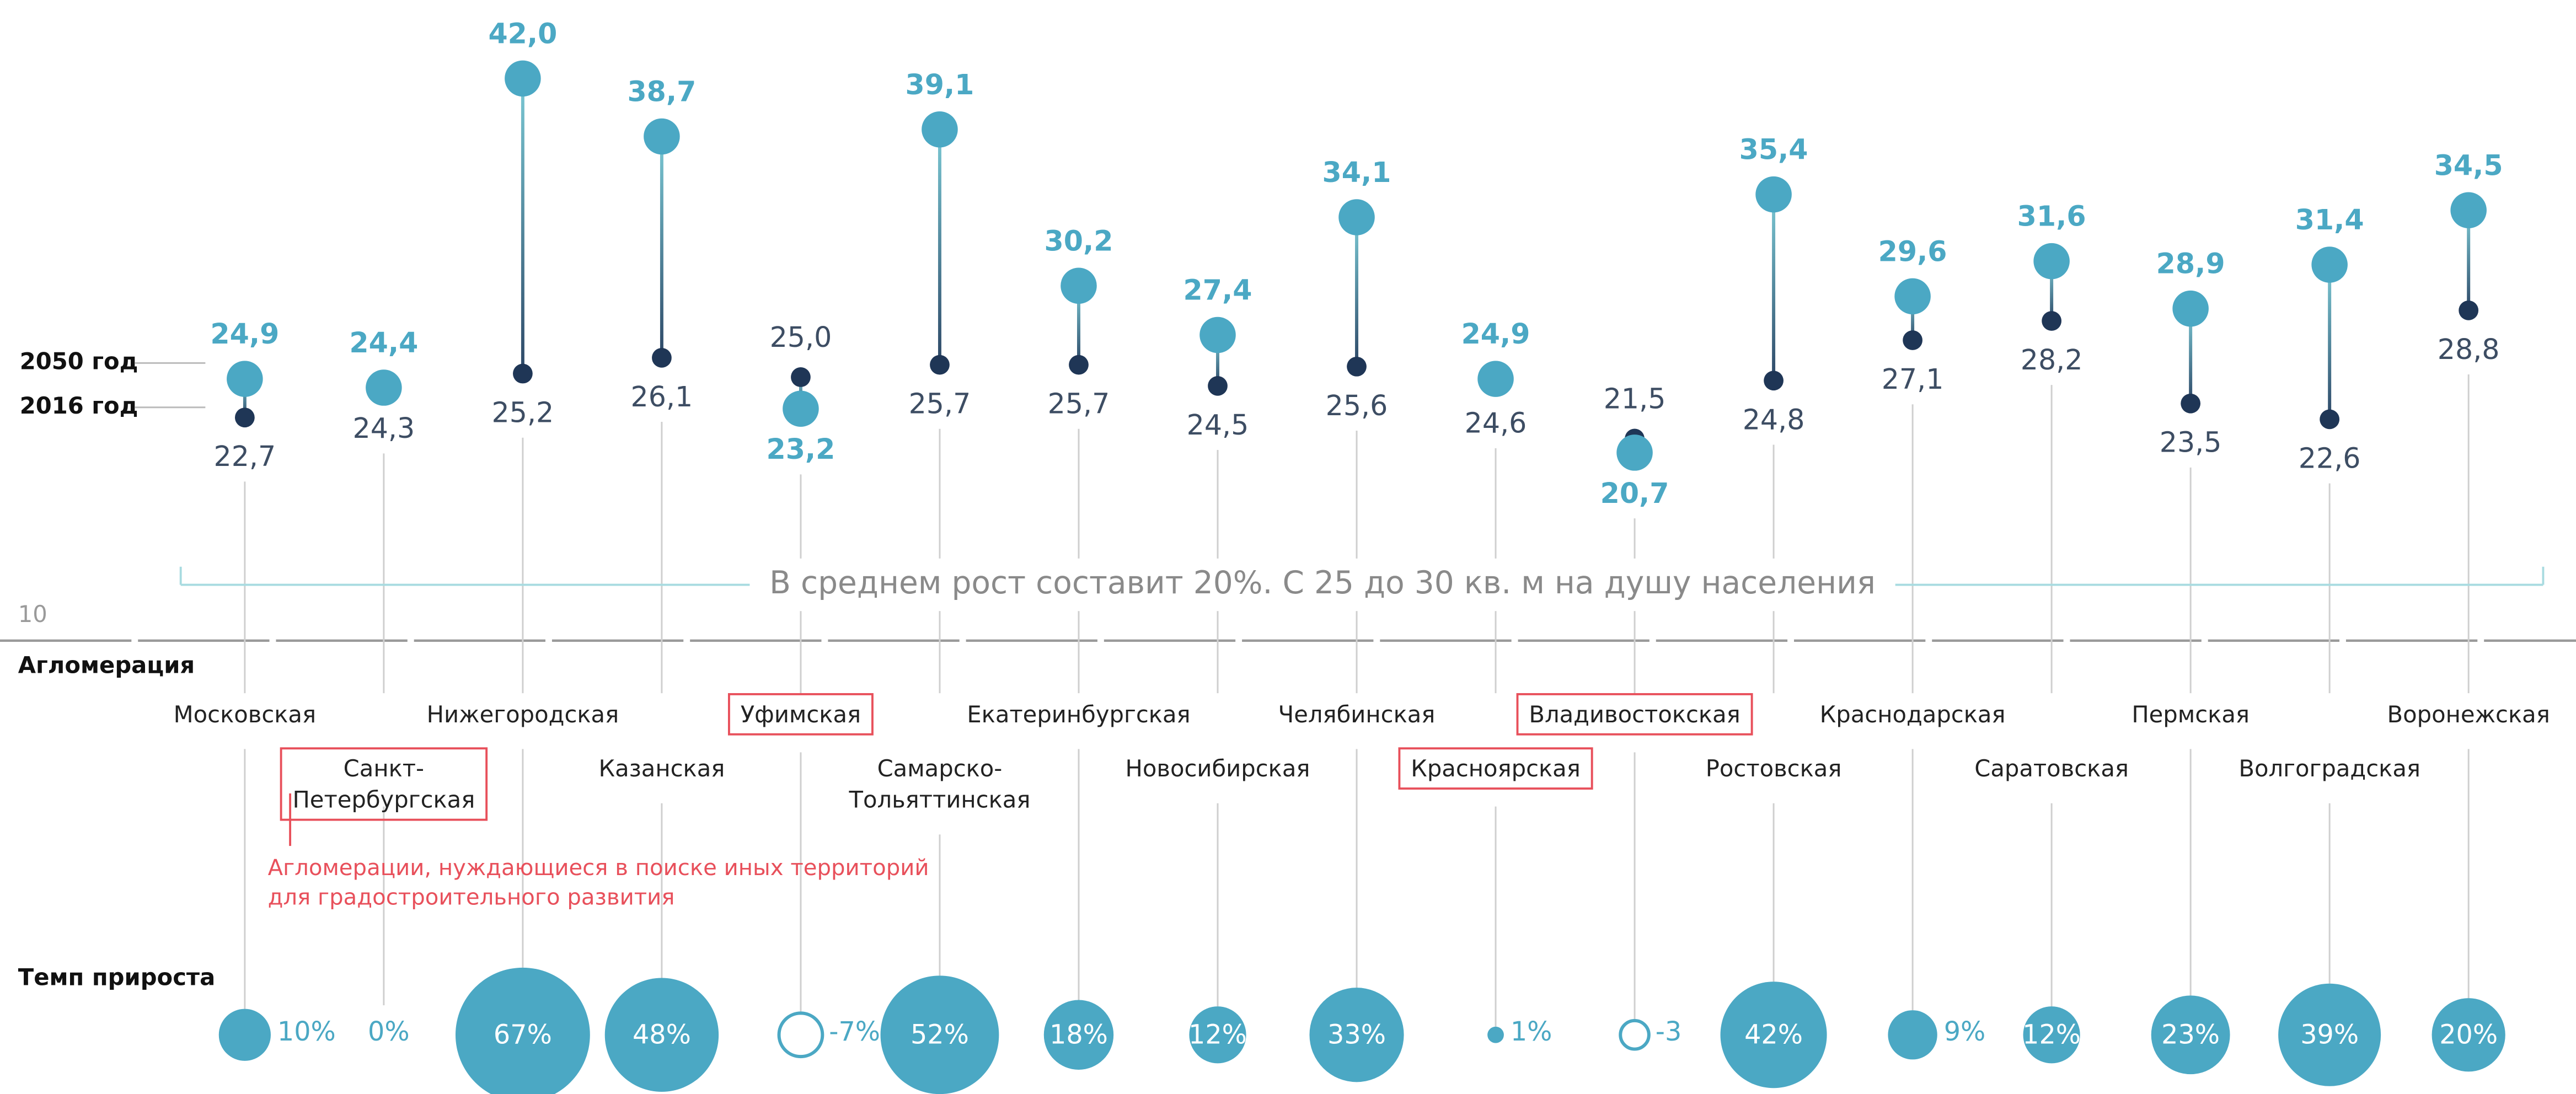  Describe the element at coordinates (384, 428) in the screenshot. I see `value-label-2016: 24,3` at that location.